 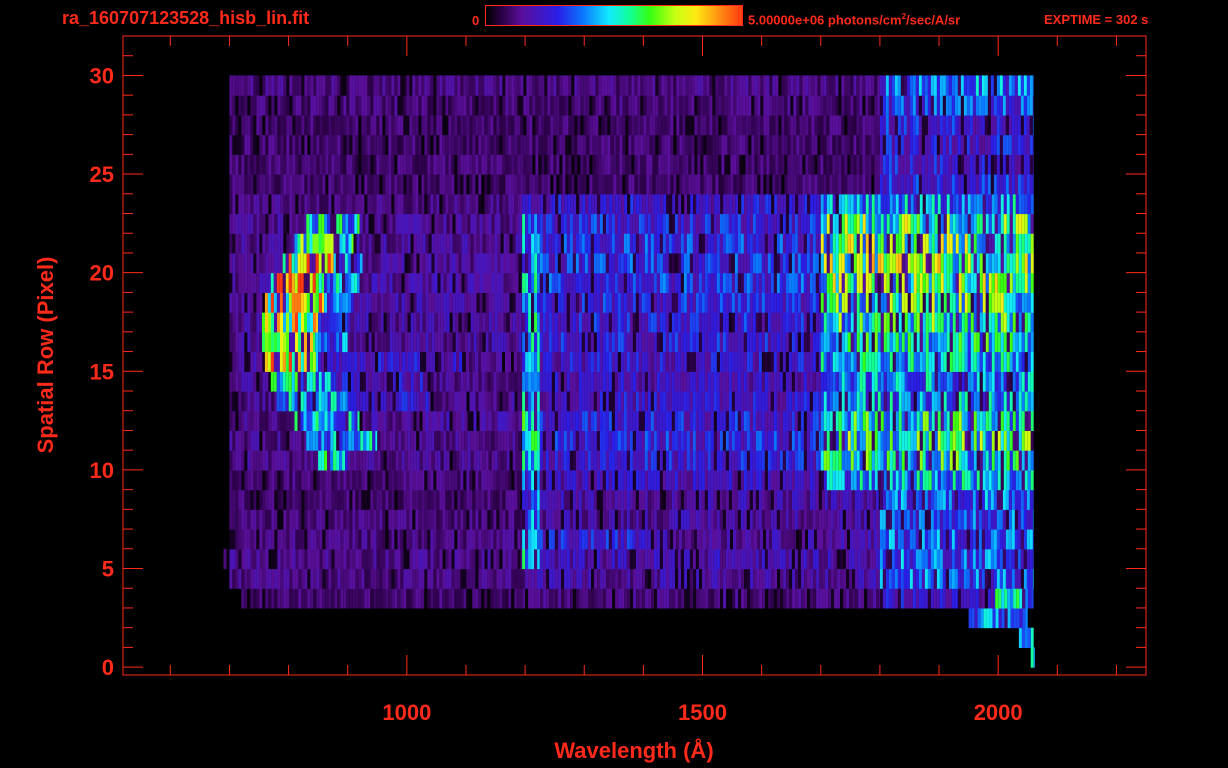 What do you see at coordinates (614, 15) in the screenshot?
I see `colorbar` at bounding box center [614, 15].